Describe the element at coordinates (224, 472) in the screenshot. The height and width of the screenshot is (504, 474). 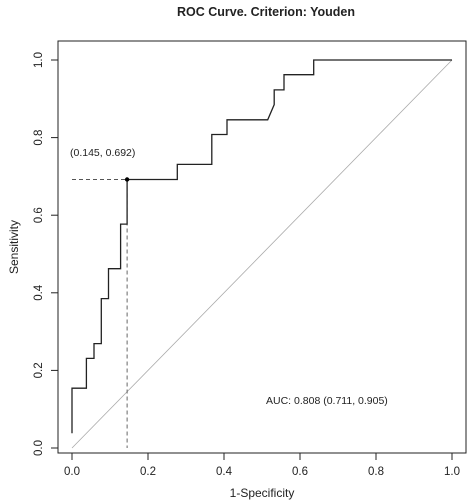
I see `x-tick-label: 0.4` at that location.